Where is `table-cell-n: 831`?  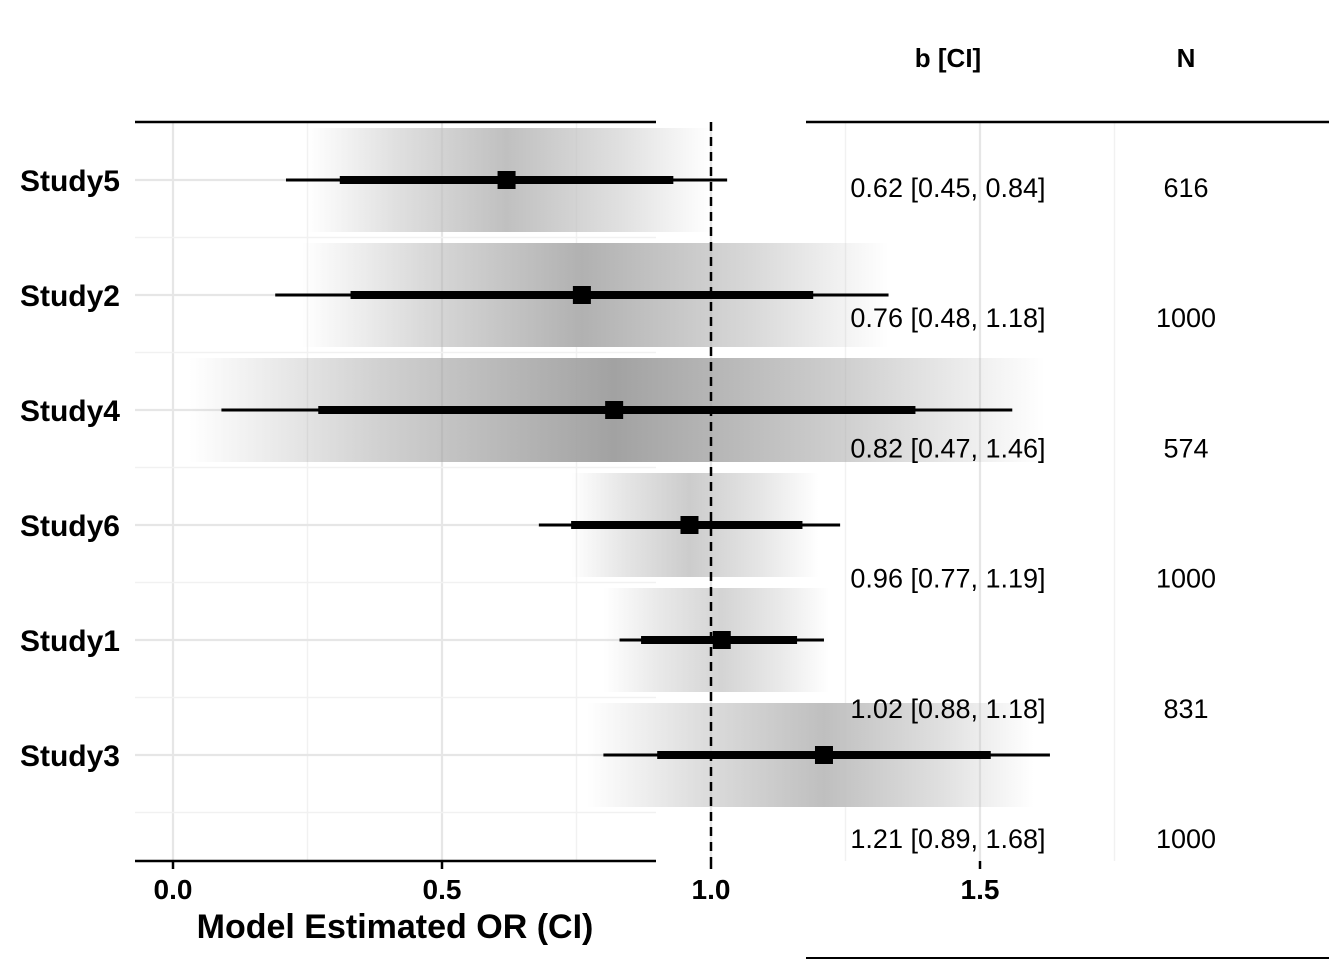
table-cell-n: 831 is located at coordinates (1185, 709).